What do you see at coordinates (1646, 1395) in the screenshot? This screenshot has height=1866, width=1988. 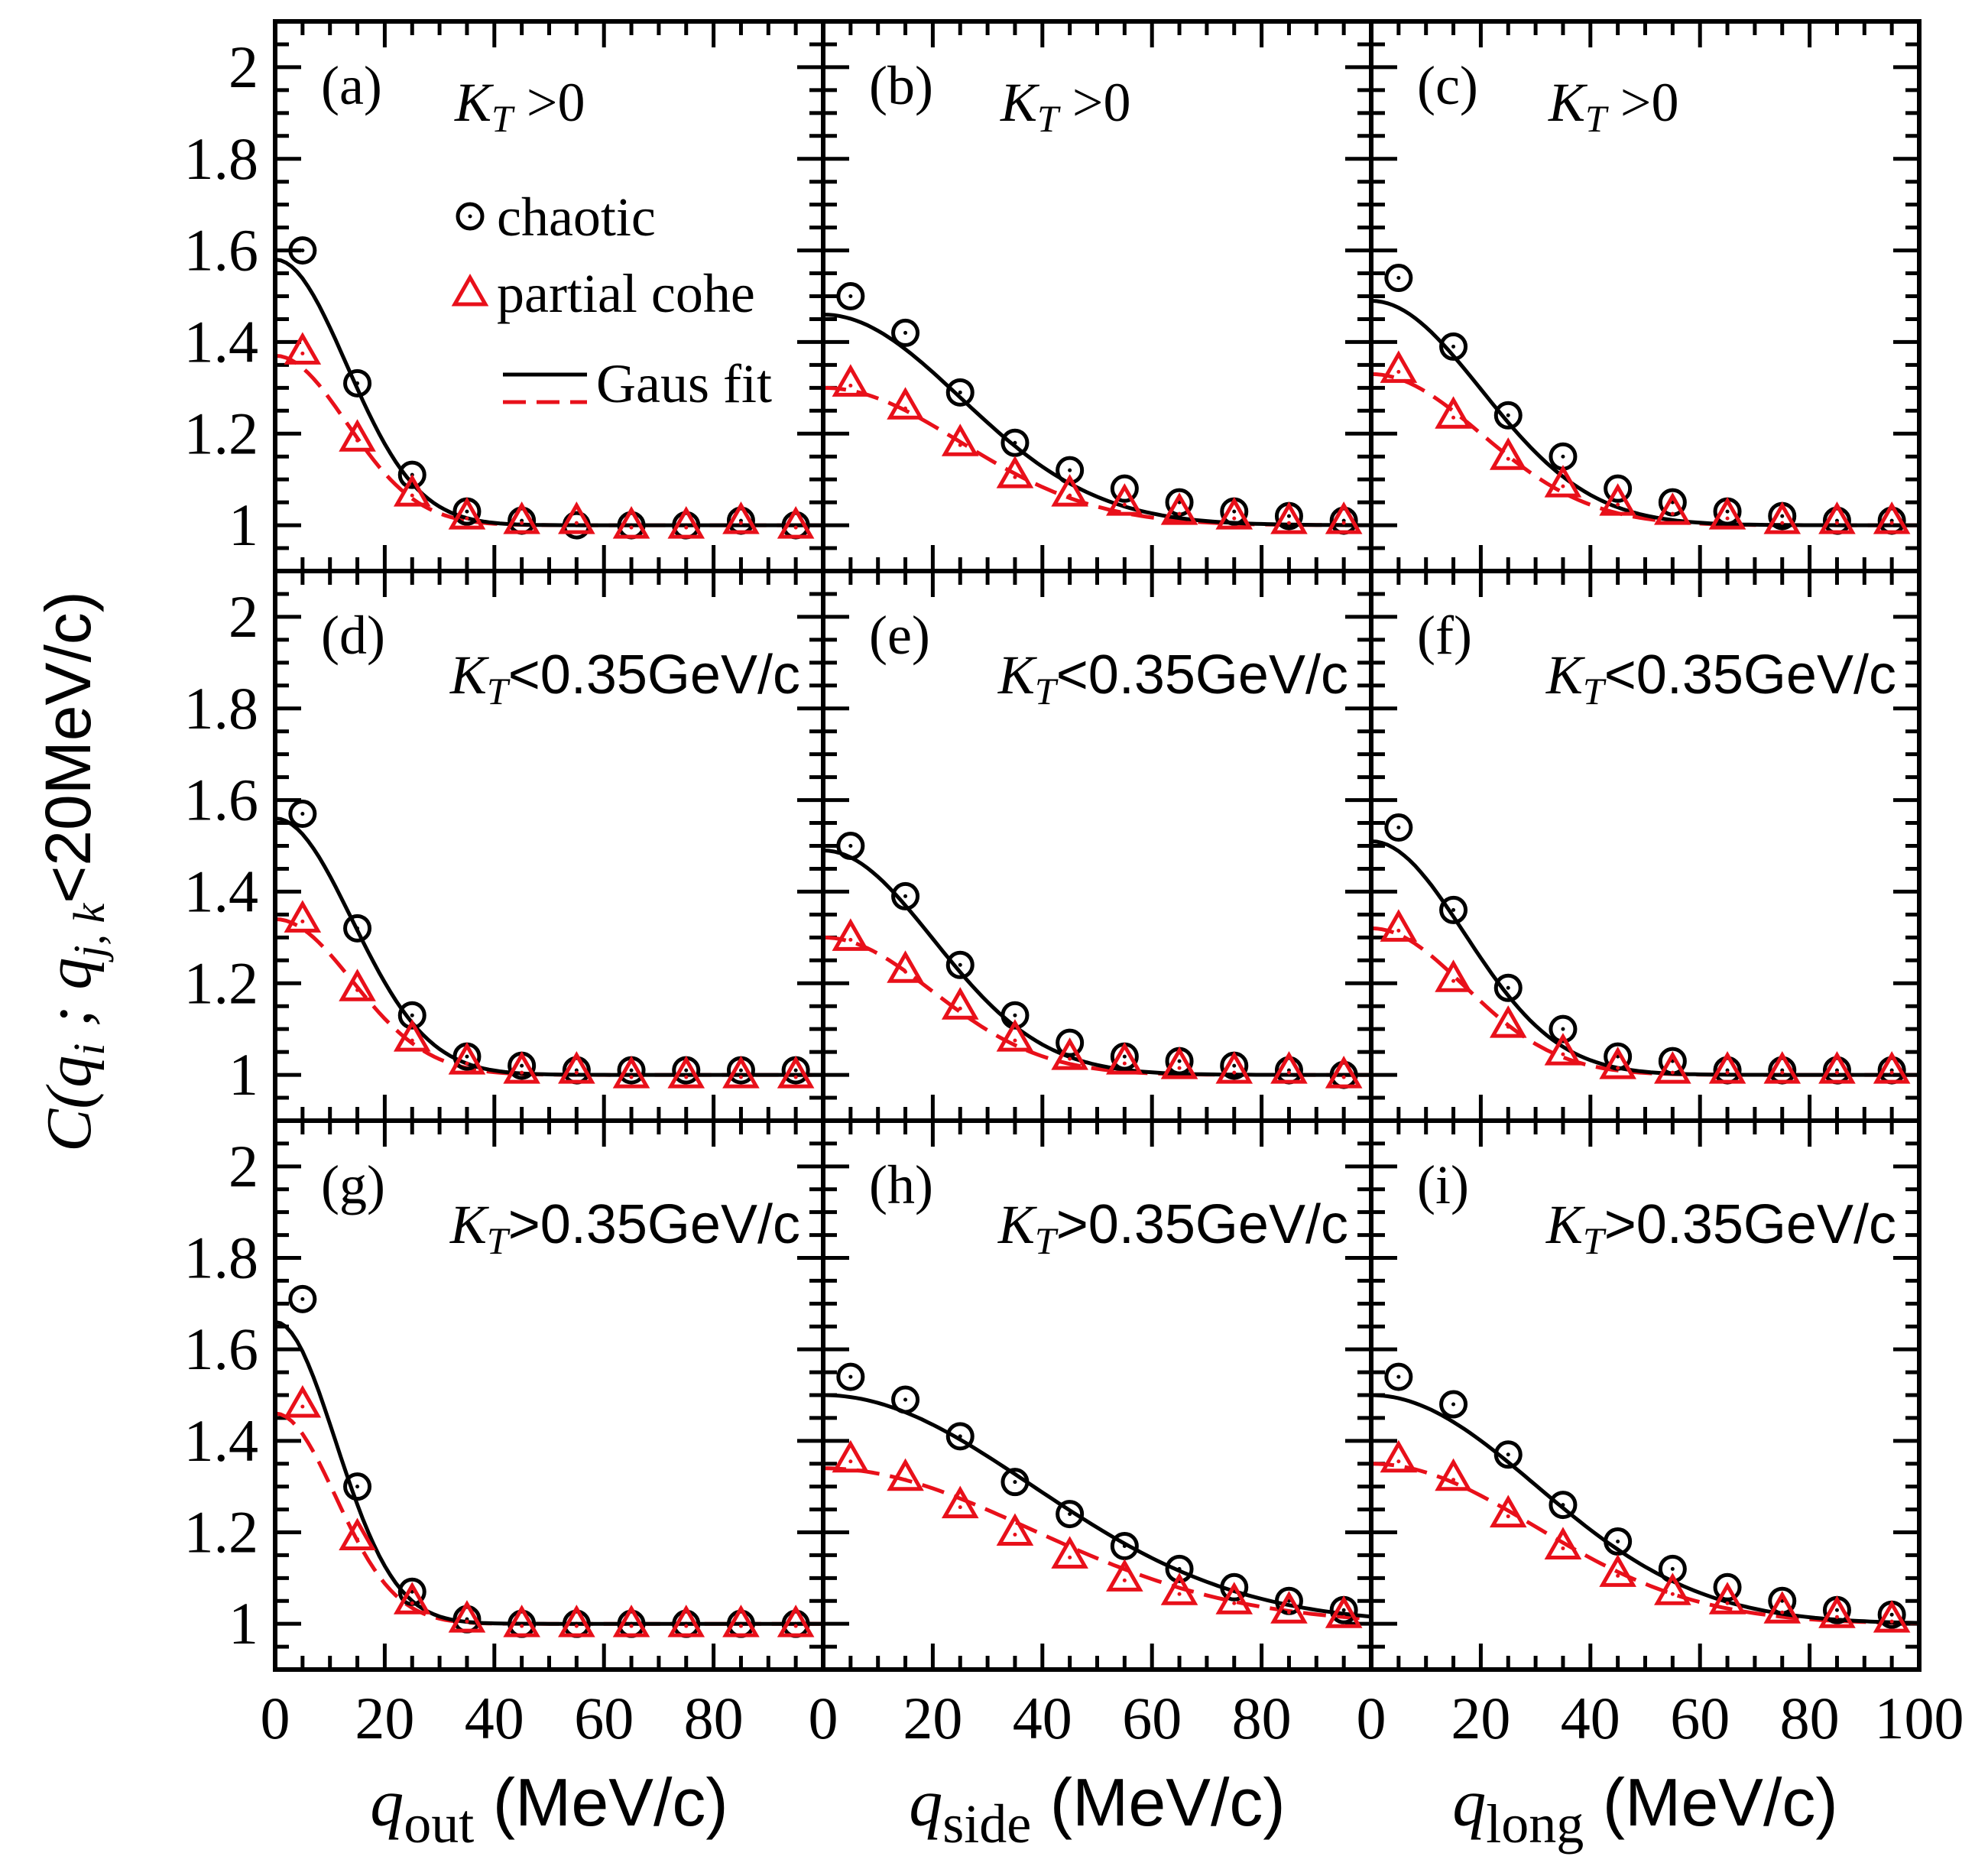 I see `panel-frame` at bounding box center [1646, 1395].